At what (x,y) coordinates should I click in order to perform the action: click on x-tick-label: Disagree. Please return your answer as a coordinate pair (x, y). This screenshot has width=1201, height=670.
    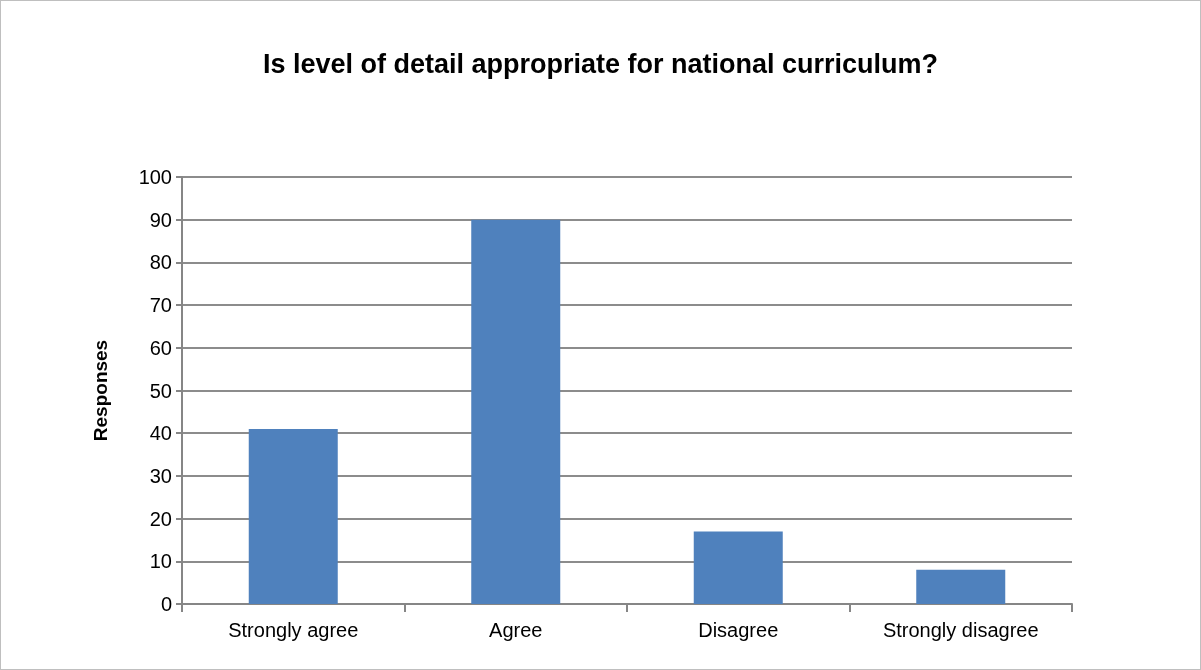
    Looking at the image, I should click on (738, 630).